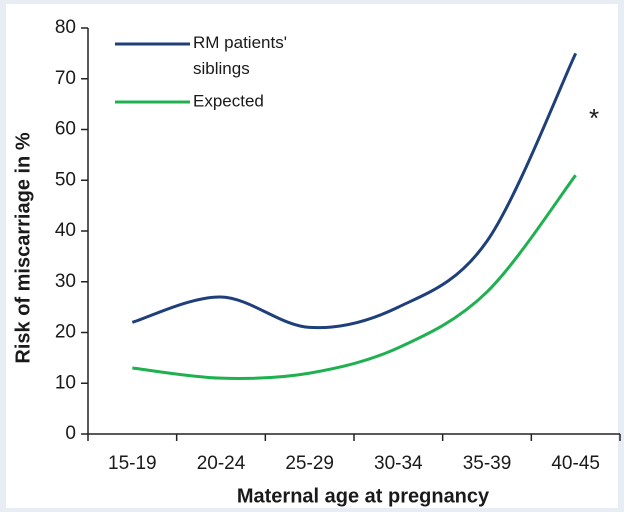  Describe the element at coordinates (65, 332) in the screenshot. I see `y-tick-label: 20` at that location.